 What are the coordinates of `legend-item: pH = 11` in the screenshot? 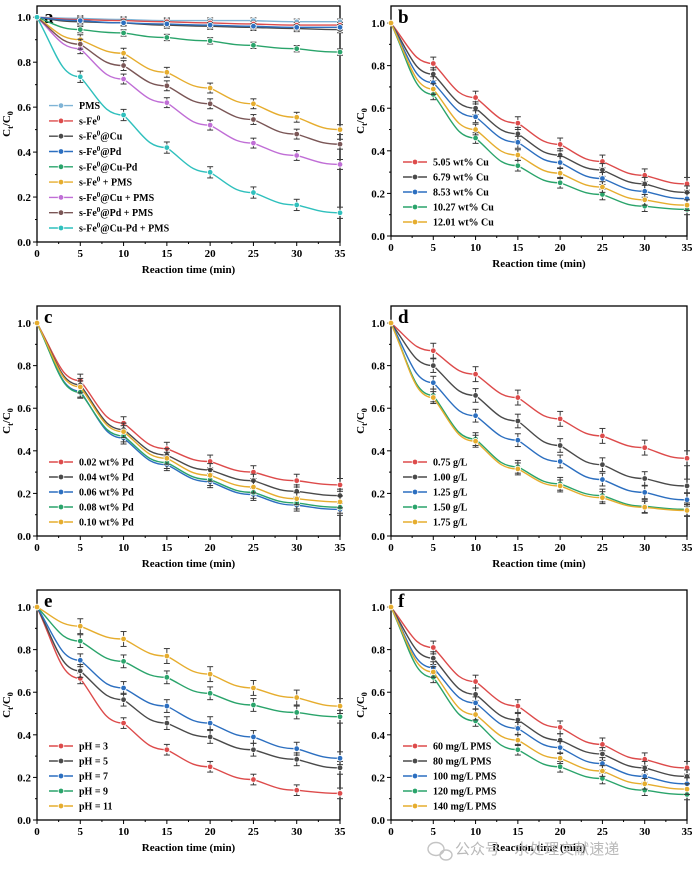 It's located at (81, 807).